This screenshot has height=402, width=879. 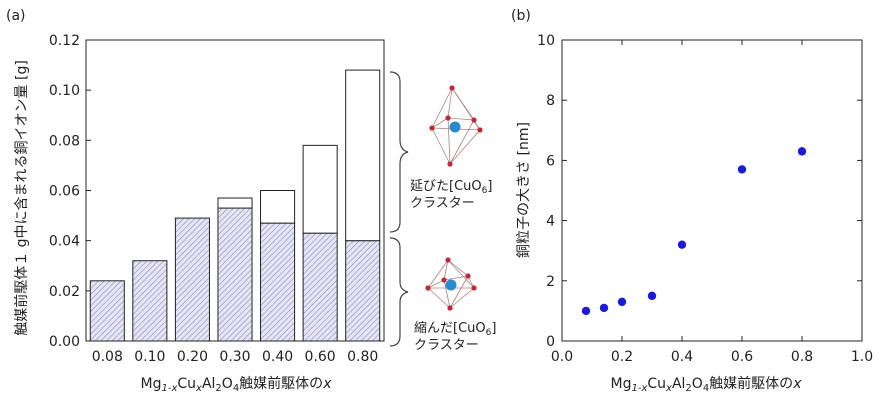 What do you see at coordinates (446, 345) in the screenshot?
I see `compressed-cluster-label-line2: クラスター` at bounding box center [446, 345].